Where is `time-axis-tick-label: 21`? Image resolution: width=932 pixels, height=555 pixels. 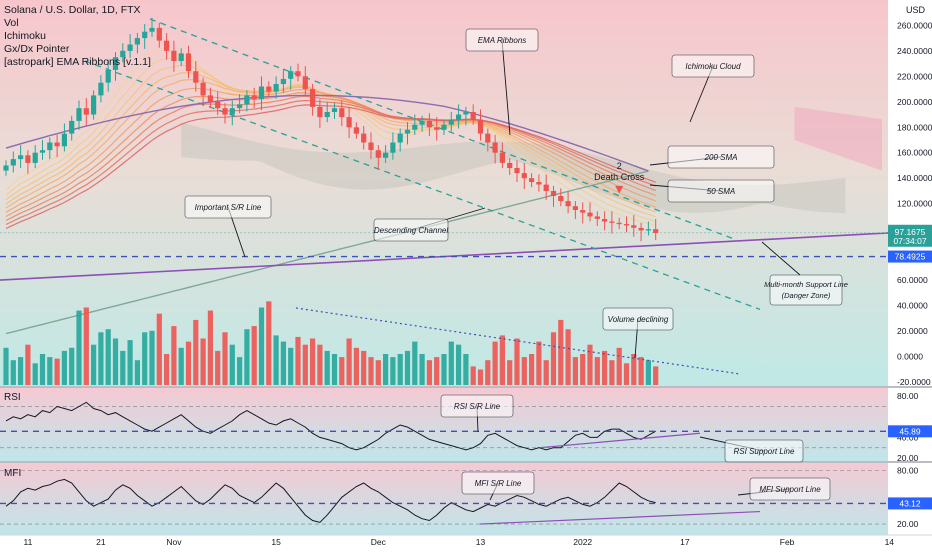
time-axis-tick-label: 21 is located at coordinates (101, 542).